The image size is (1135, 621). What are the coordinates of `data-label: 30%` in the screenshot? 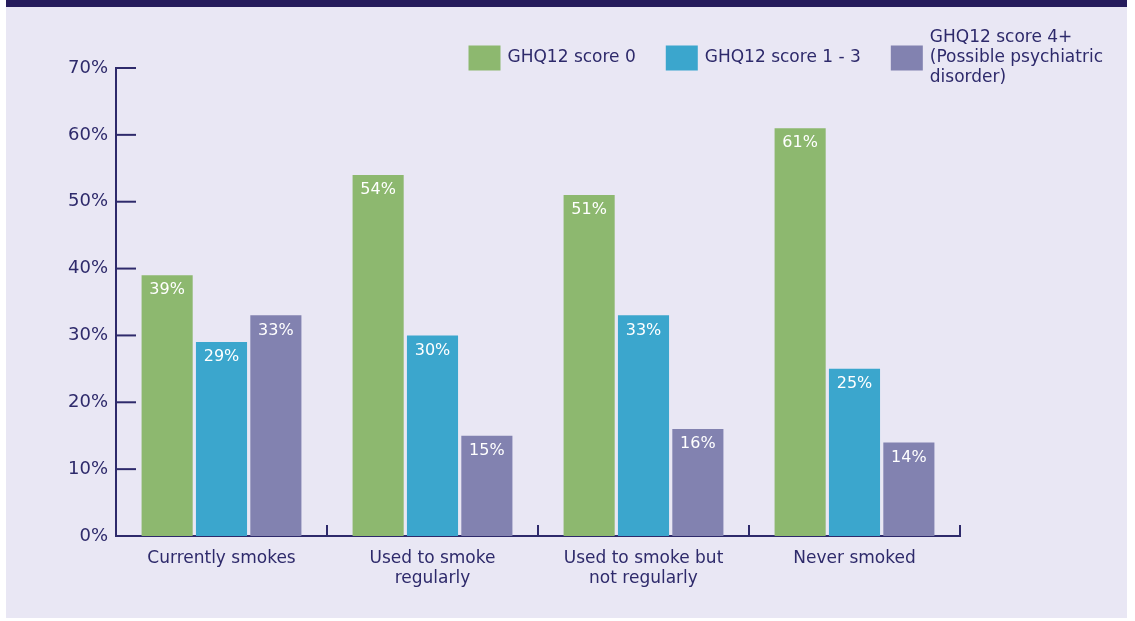 It's located at (432, 349).